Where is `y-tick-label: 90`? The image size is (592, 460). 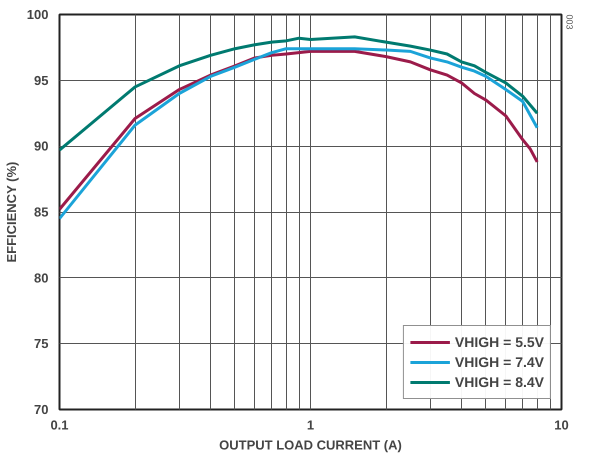
y-tick-label: 90 is located at coordinates (41, 146).